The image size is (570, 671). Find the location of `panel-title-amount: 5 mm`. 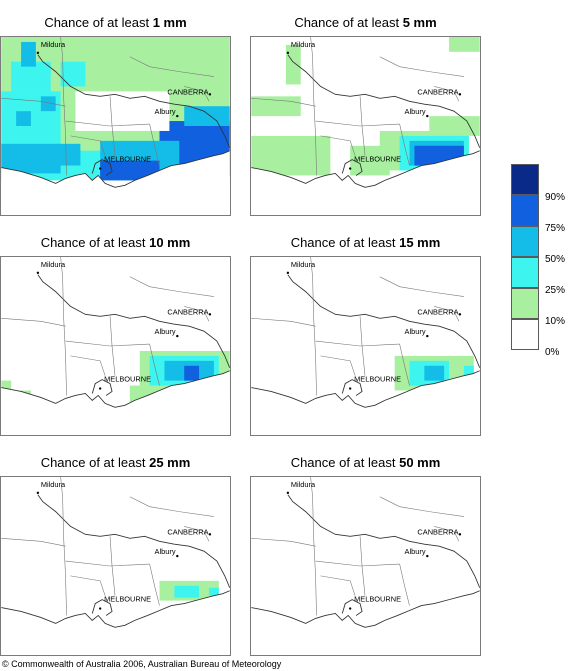

panel-title-amount: 5 mm is located at coordinates (419, 22).